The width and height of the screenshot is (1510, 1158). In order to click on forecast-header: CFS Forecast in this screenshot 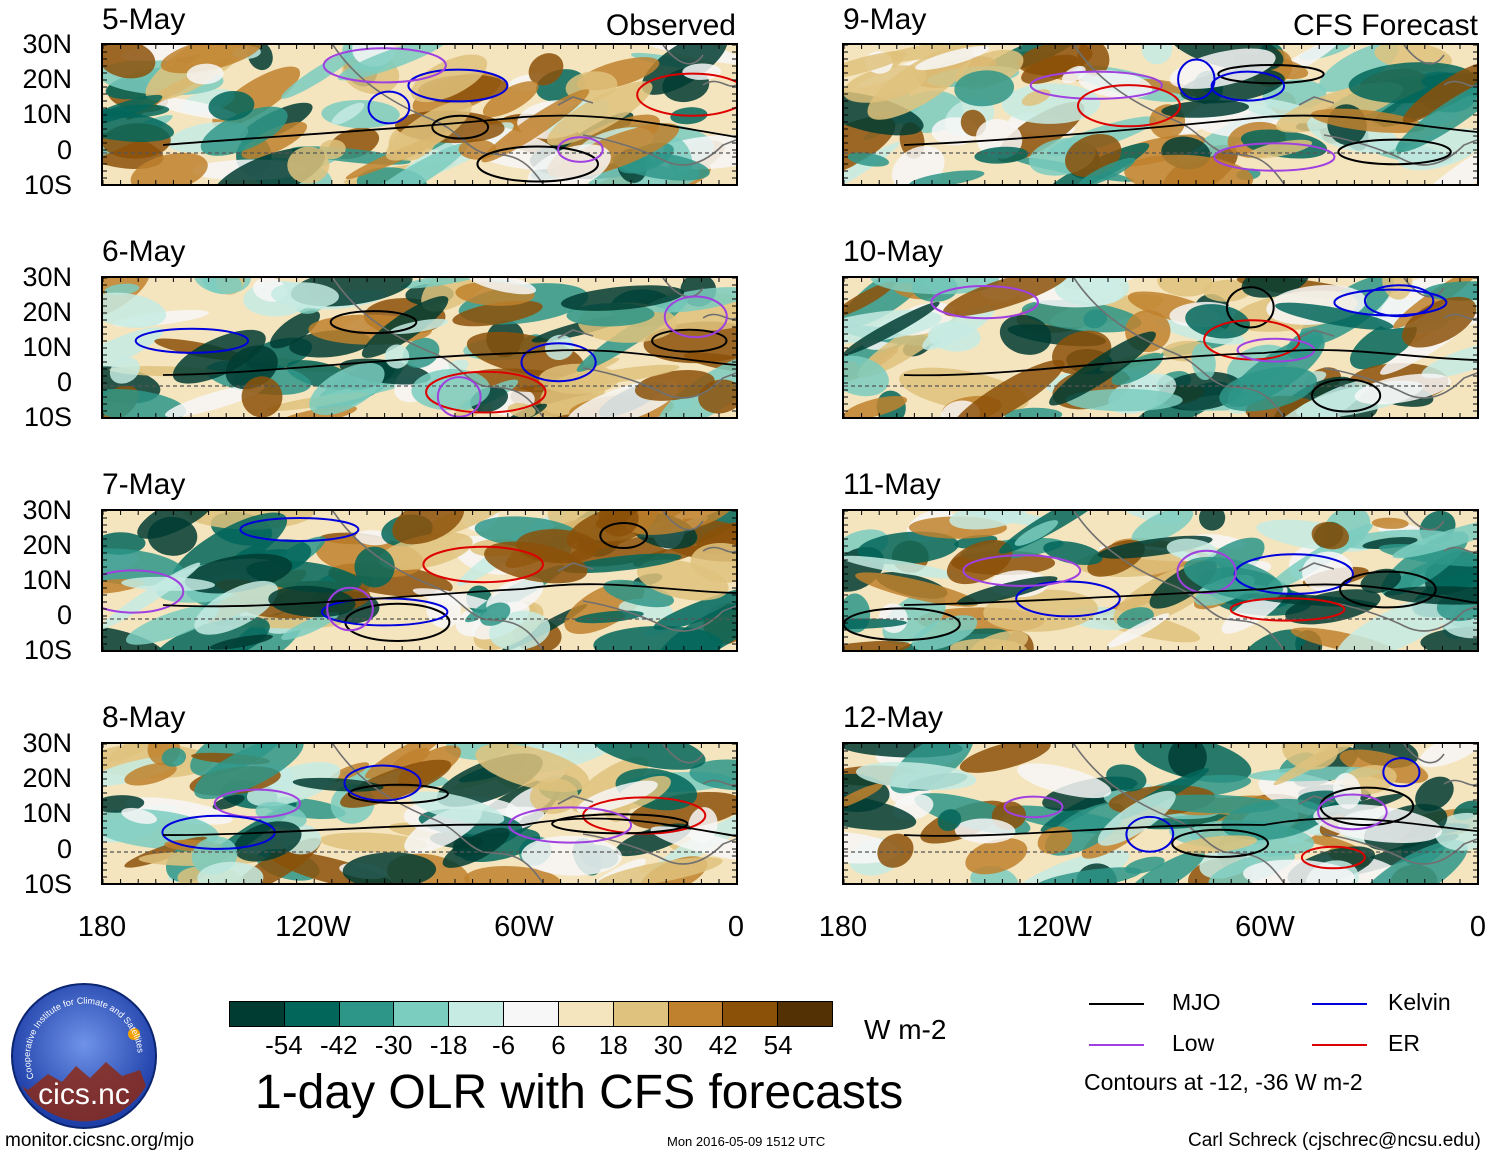, I will do `click(1385, 25)`.